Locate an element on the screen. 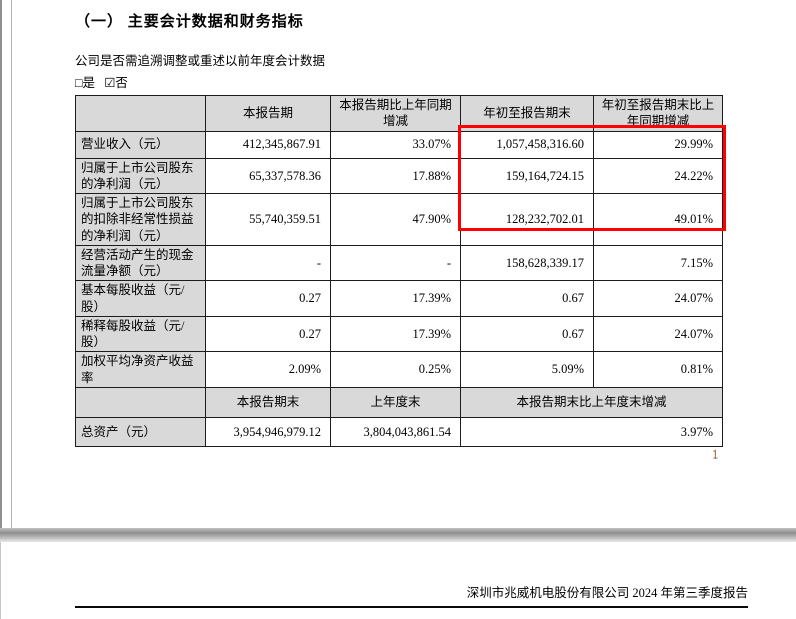 This screenshot has width=796, height=619. header-cell: 本报告期比上年同期增减 is located at coordinates (395, 113).